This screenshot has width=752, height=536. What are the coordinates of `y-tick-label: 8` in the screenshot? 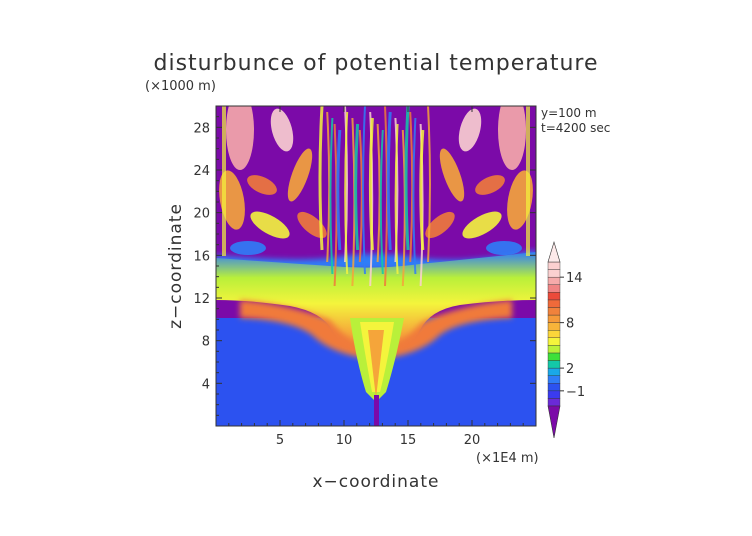 It's located at (206, 342).